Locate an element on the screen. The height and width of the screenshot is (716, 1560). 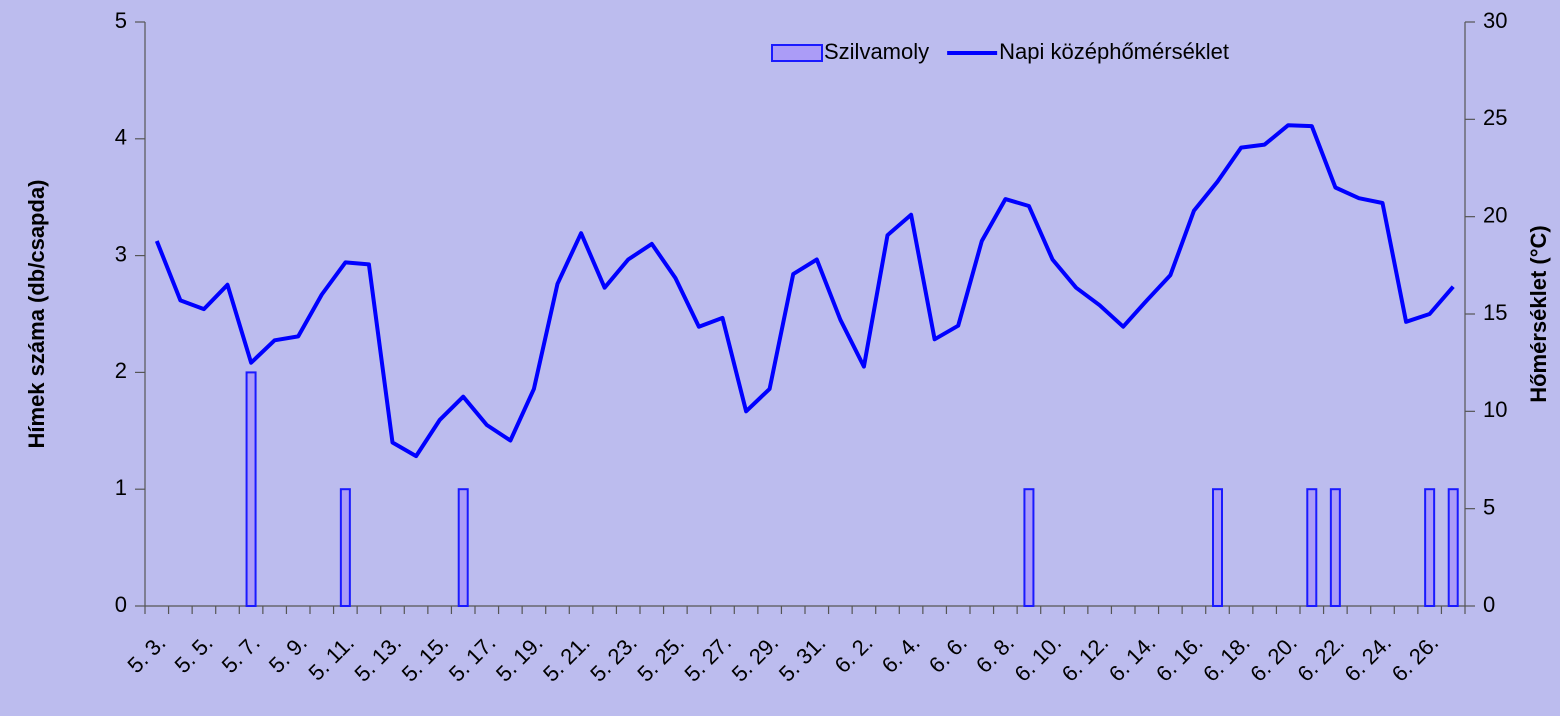
y-tick-label: 2 is located at coordinates (121, 370).